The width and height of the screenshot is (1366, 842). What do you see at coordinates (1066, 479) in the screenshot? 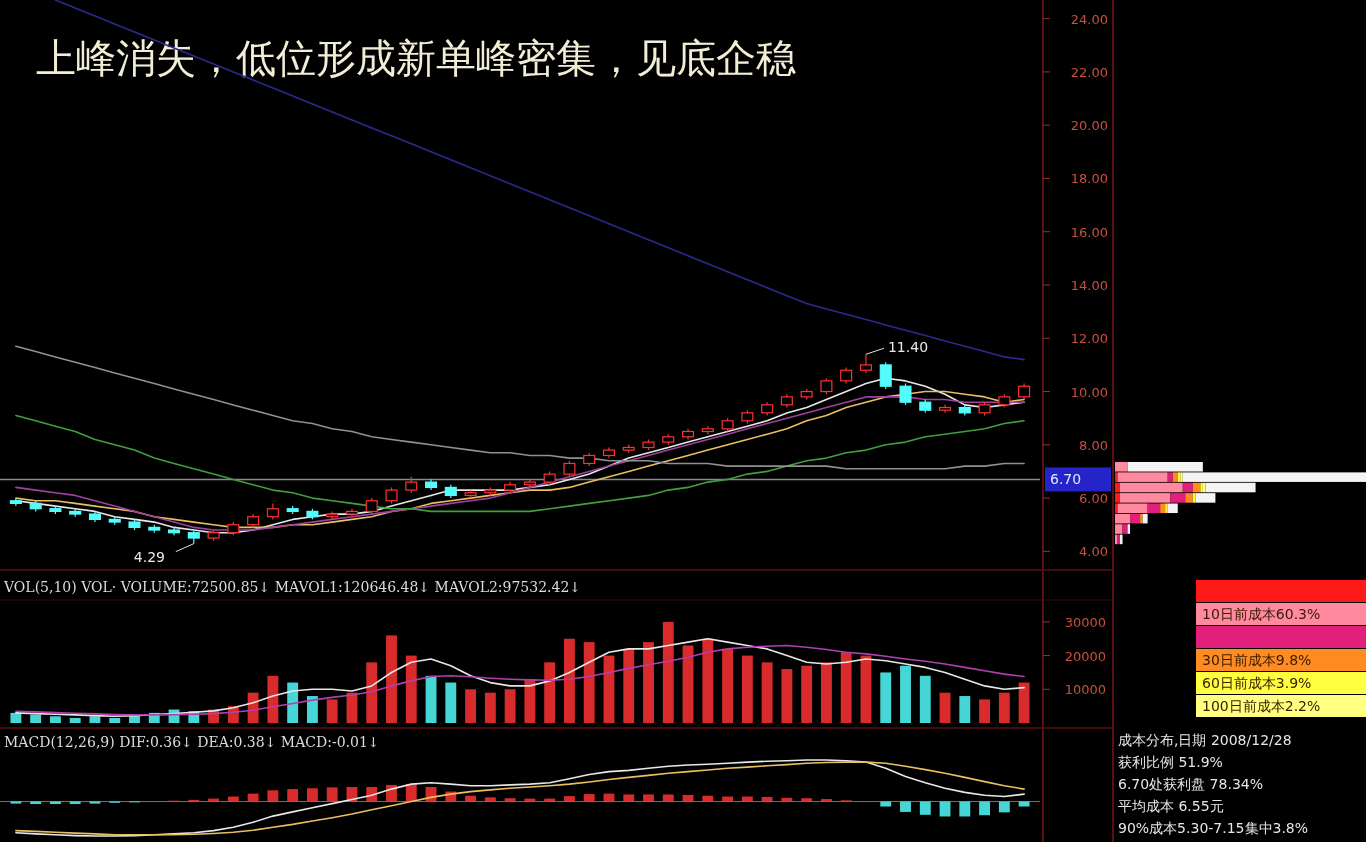
I see `ref-line-label: 6.70` at bounding box center [1066, 479].